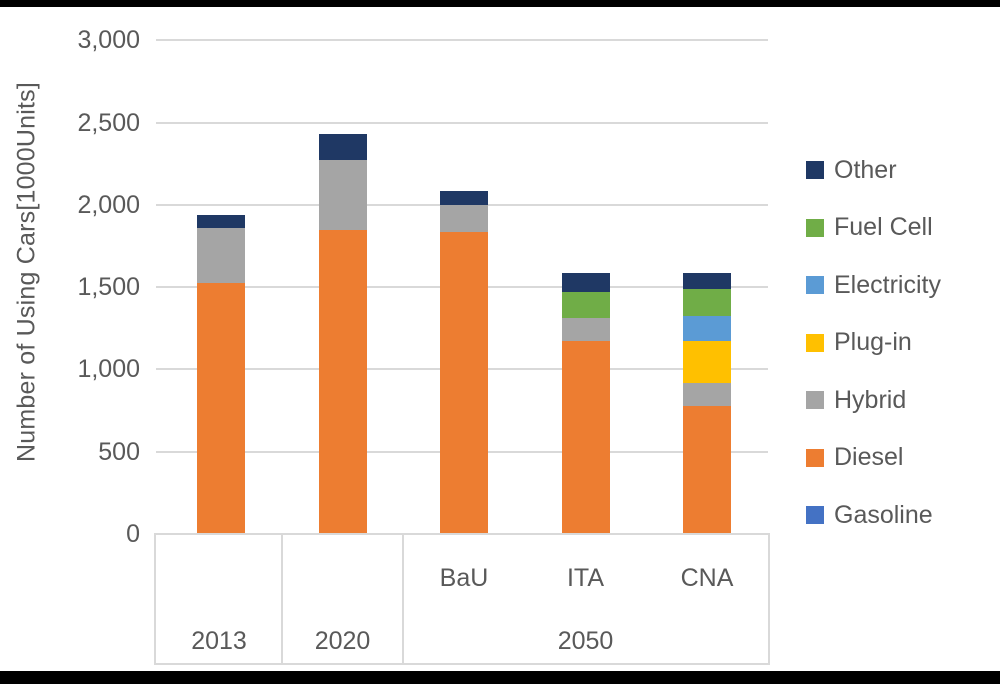 Image resolution: width=1000 pixels, height=684 pixels. I want to click on bar-segment-2020-diesel, so click(342, 382).